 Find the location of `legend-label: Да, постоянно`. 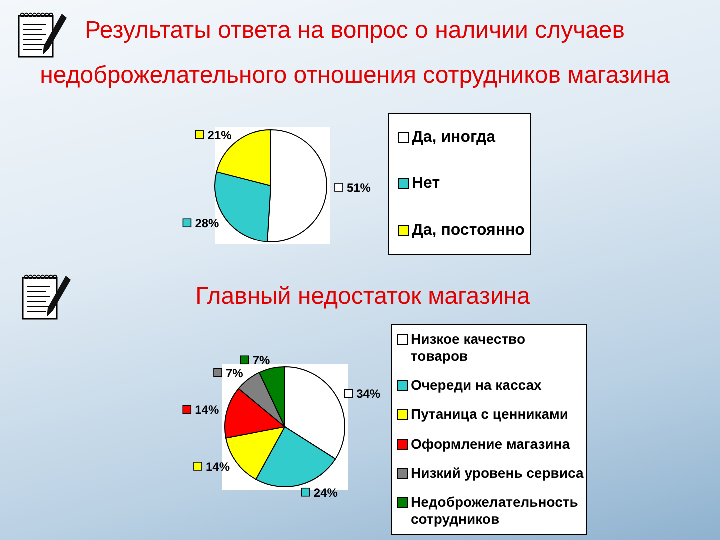

legend-label: Да, постоянно is located at coordinates (468, 230).